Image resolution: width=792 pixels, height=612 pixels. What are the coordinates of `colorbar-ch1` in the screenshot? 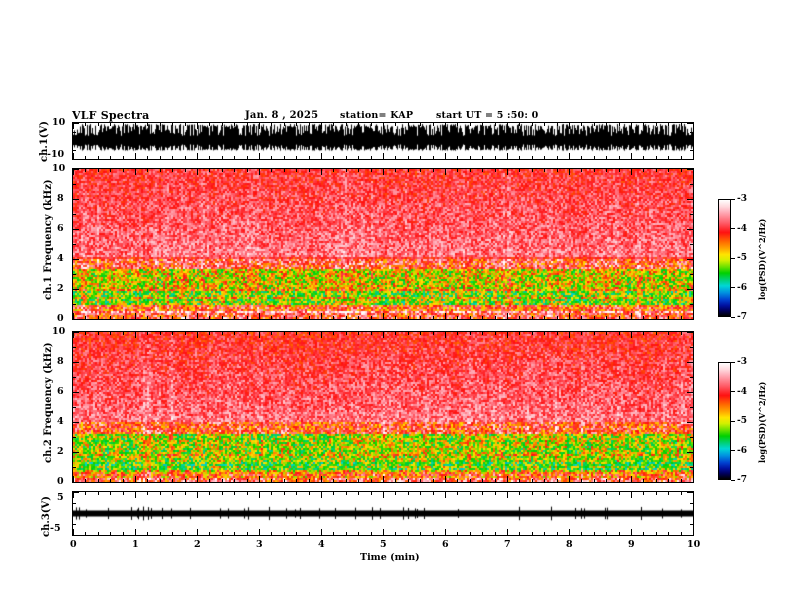 It's located at (724, 258).